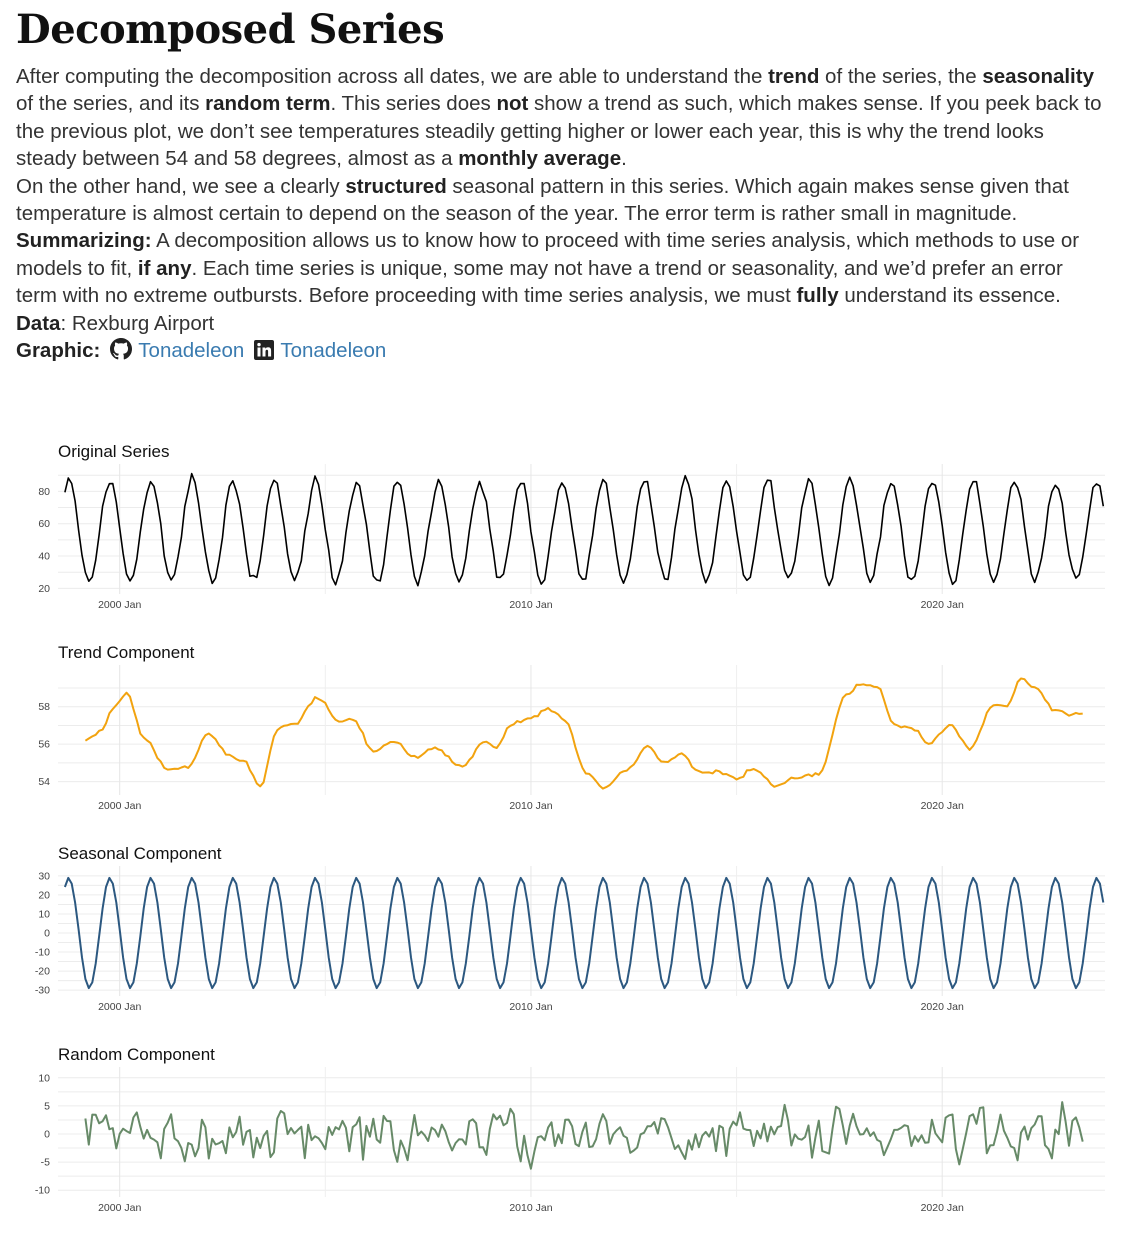  What do you see at coordinates (42, 972) in the screenshot?
I see `y-tick-label: -20` at bounding box center [42, 972].